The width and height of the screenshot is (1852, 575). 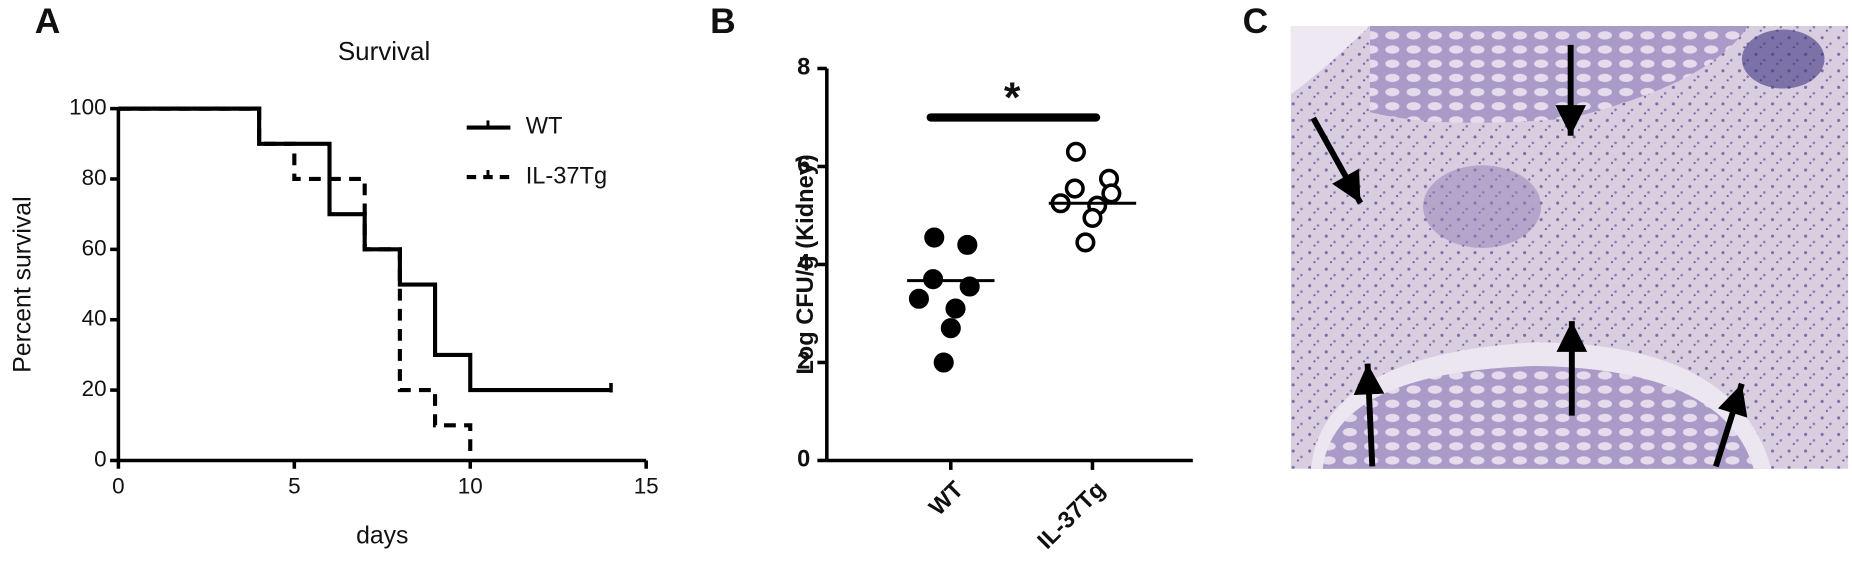 I want to click on y-tick-label: 60, so click(x=94, y=247).